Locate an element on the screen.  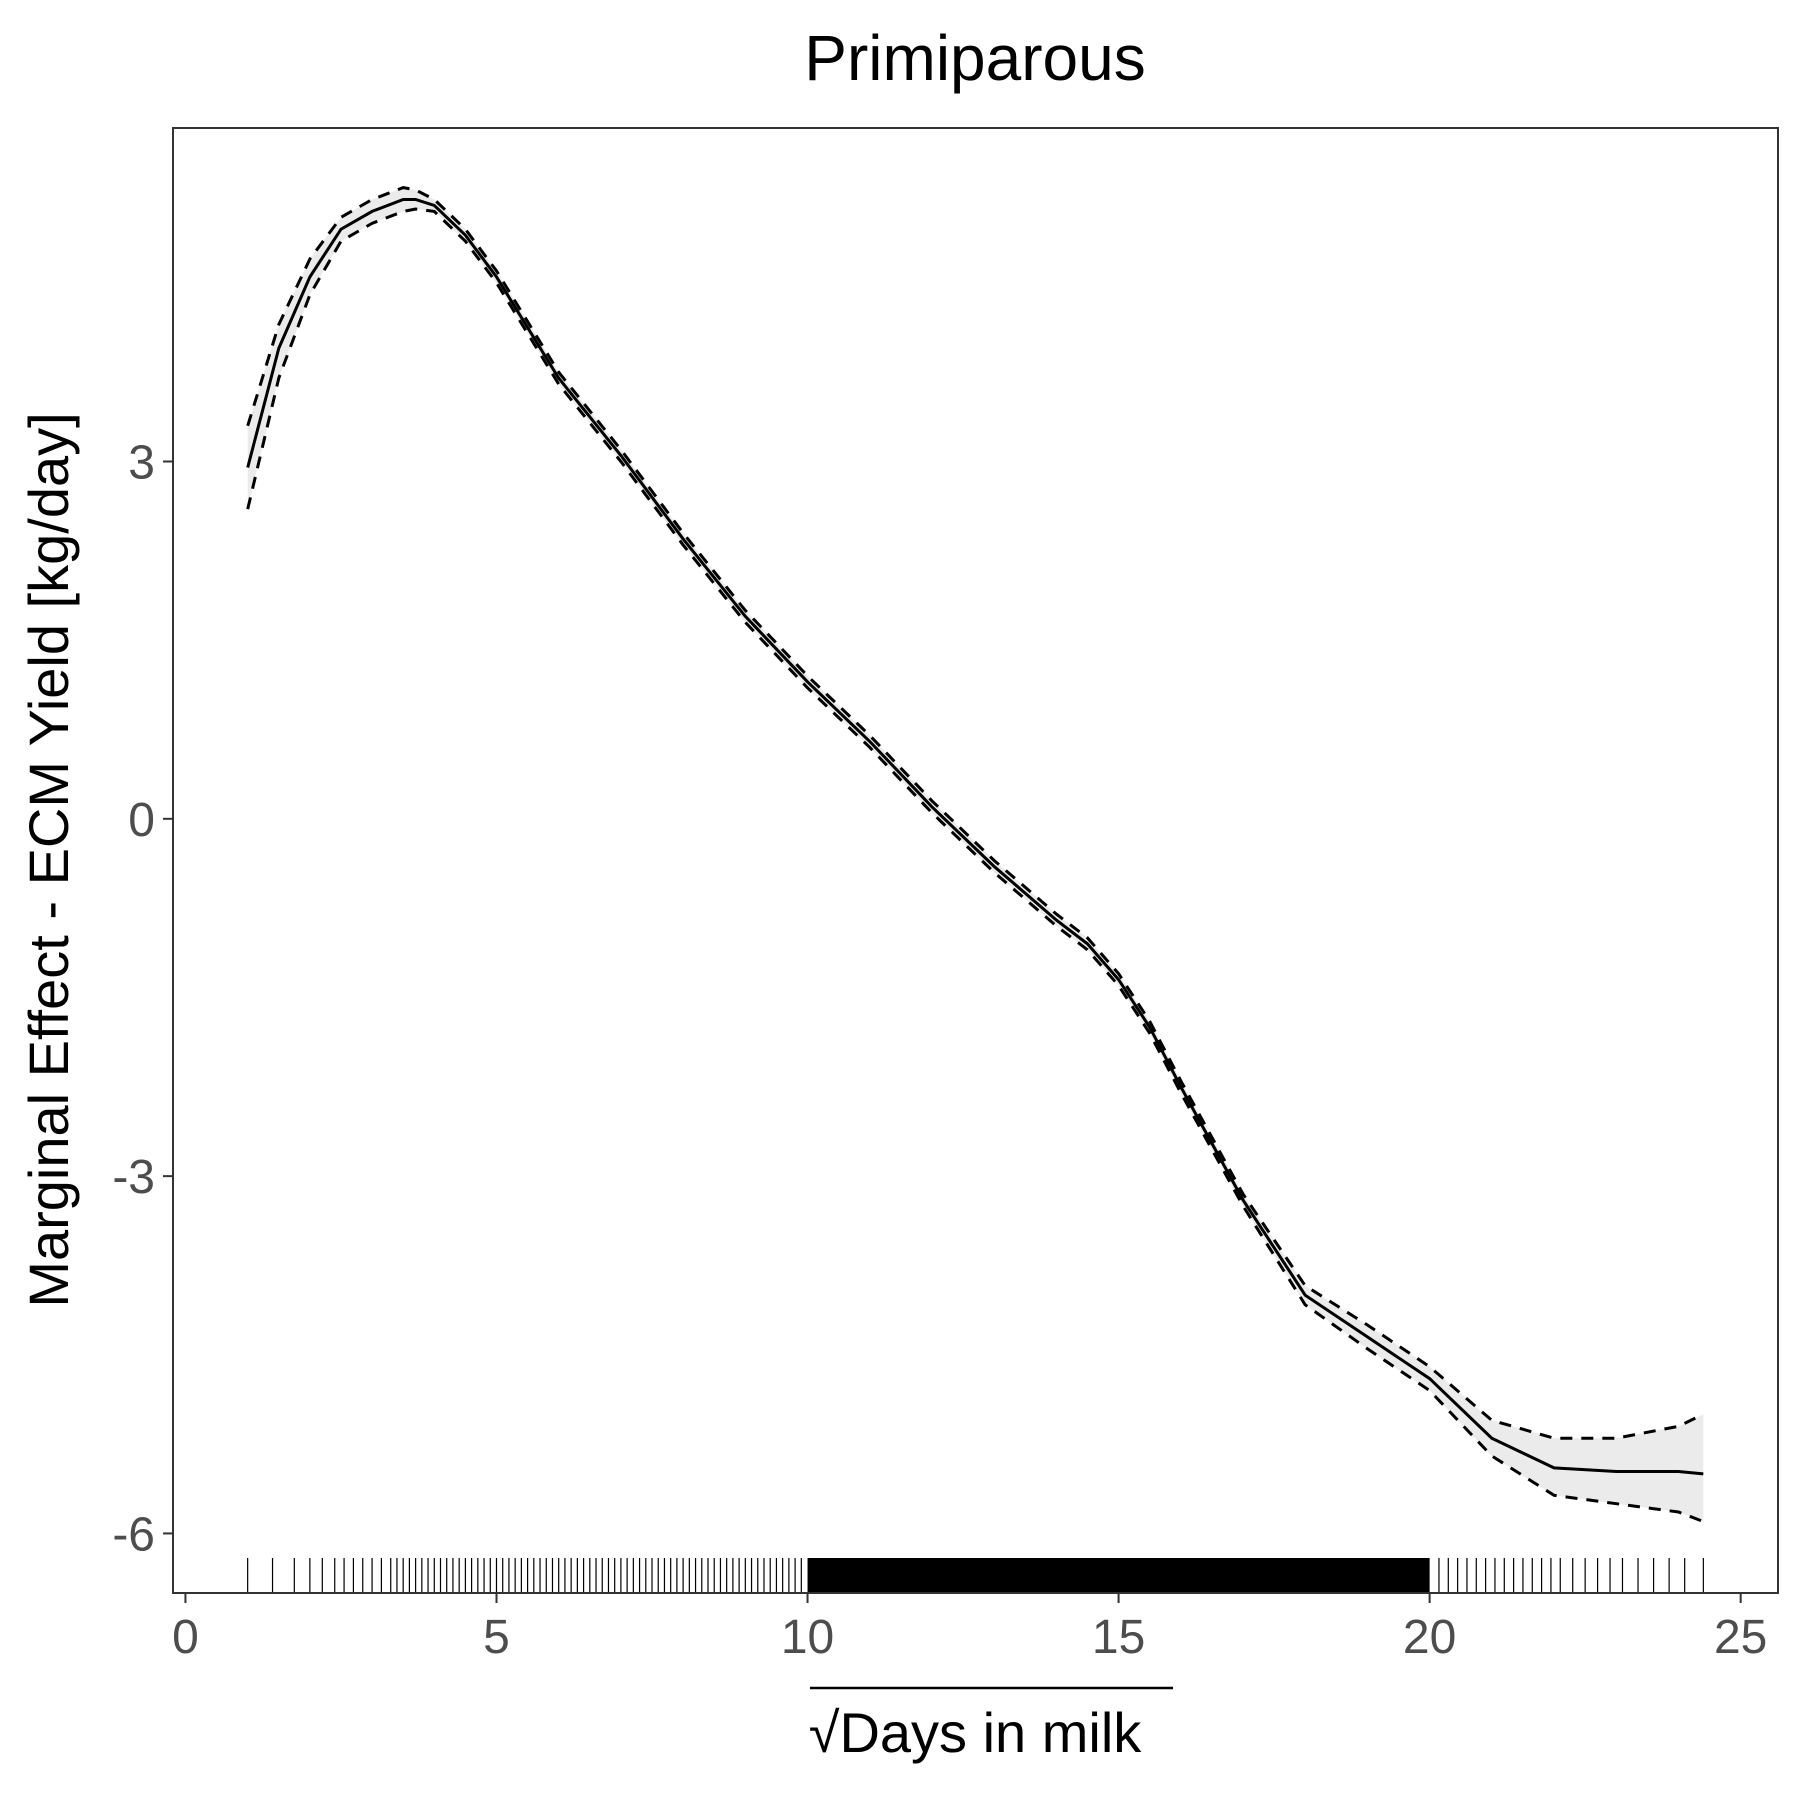
x-axis-title-sqrt-sign: √ is located at coordinates (824, 1732).